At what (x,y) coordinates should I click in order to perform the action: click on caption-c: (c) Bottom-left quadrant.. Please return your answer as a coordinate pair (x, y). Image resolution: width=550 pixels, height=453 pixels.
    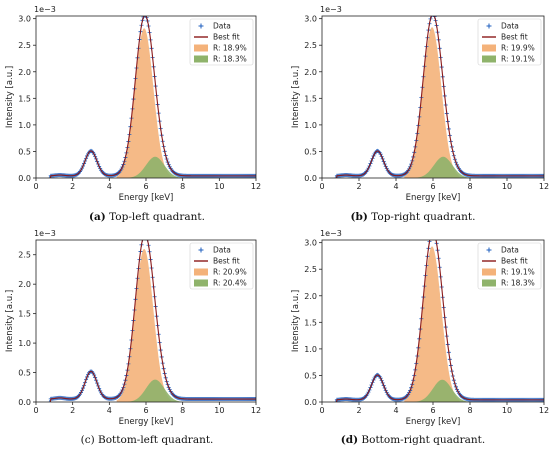
    Looking at the image, I should click on (147, 440).